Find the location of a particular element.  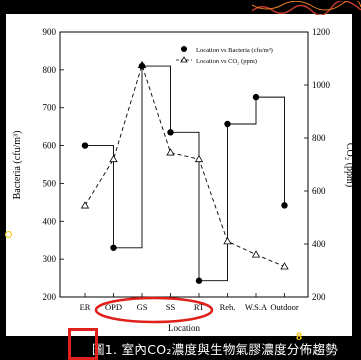

left-tick-label: 700 is located at coordinates (50, 108).